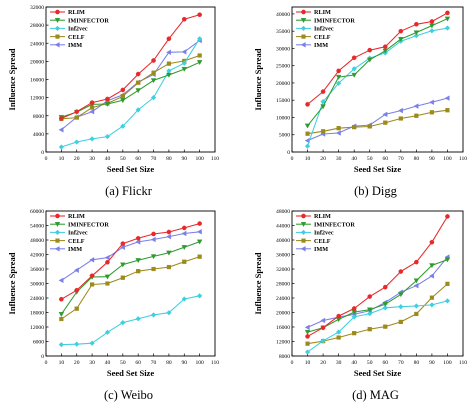 The width and height of the screenshot is (474, 409). I want to click on y-tick-label: 25000, so click(283, 67).